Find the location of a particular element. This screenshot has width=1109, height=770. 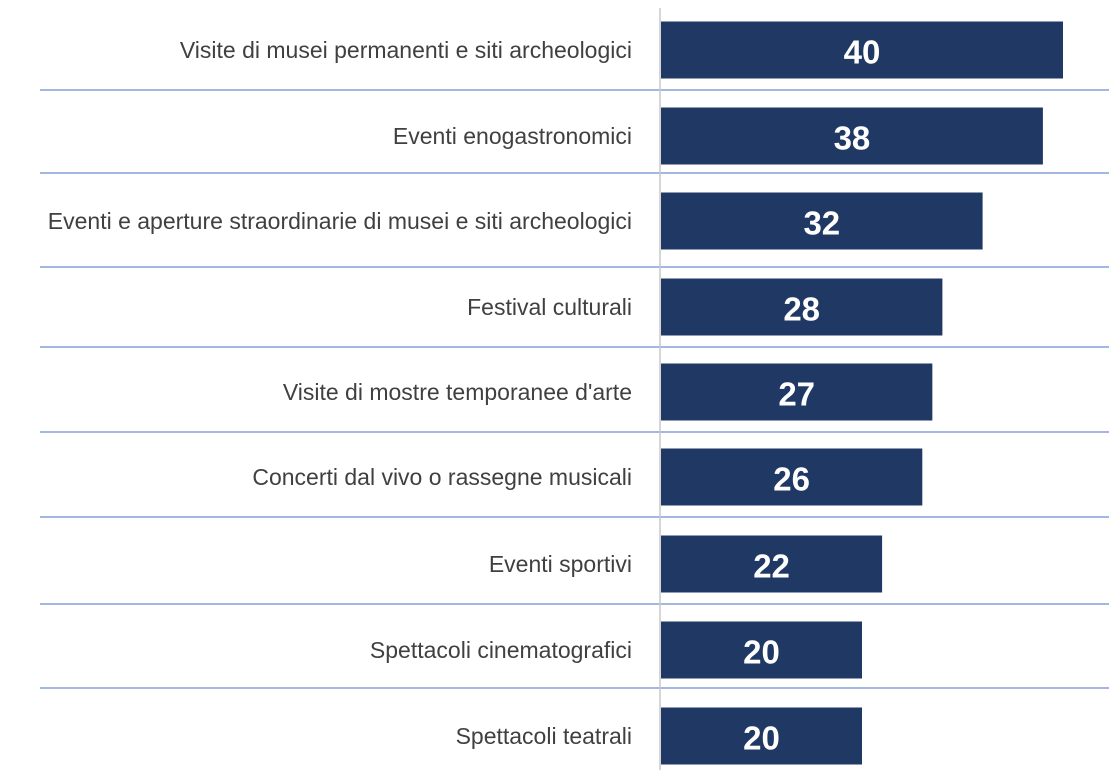

value-label: 40 is located at coordinates (862, 52).